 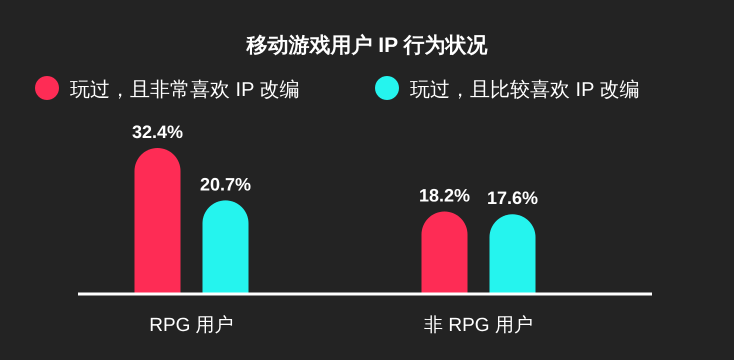 I want to click on x-tick-label: 非 RPG 用户, so click(x=478, y=325).